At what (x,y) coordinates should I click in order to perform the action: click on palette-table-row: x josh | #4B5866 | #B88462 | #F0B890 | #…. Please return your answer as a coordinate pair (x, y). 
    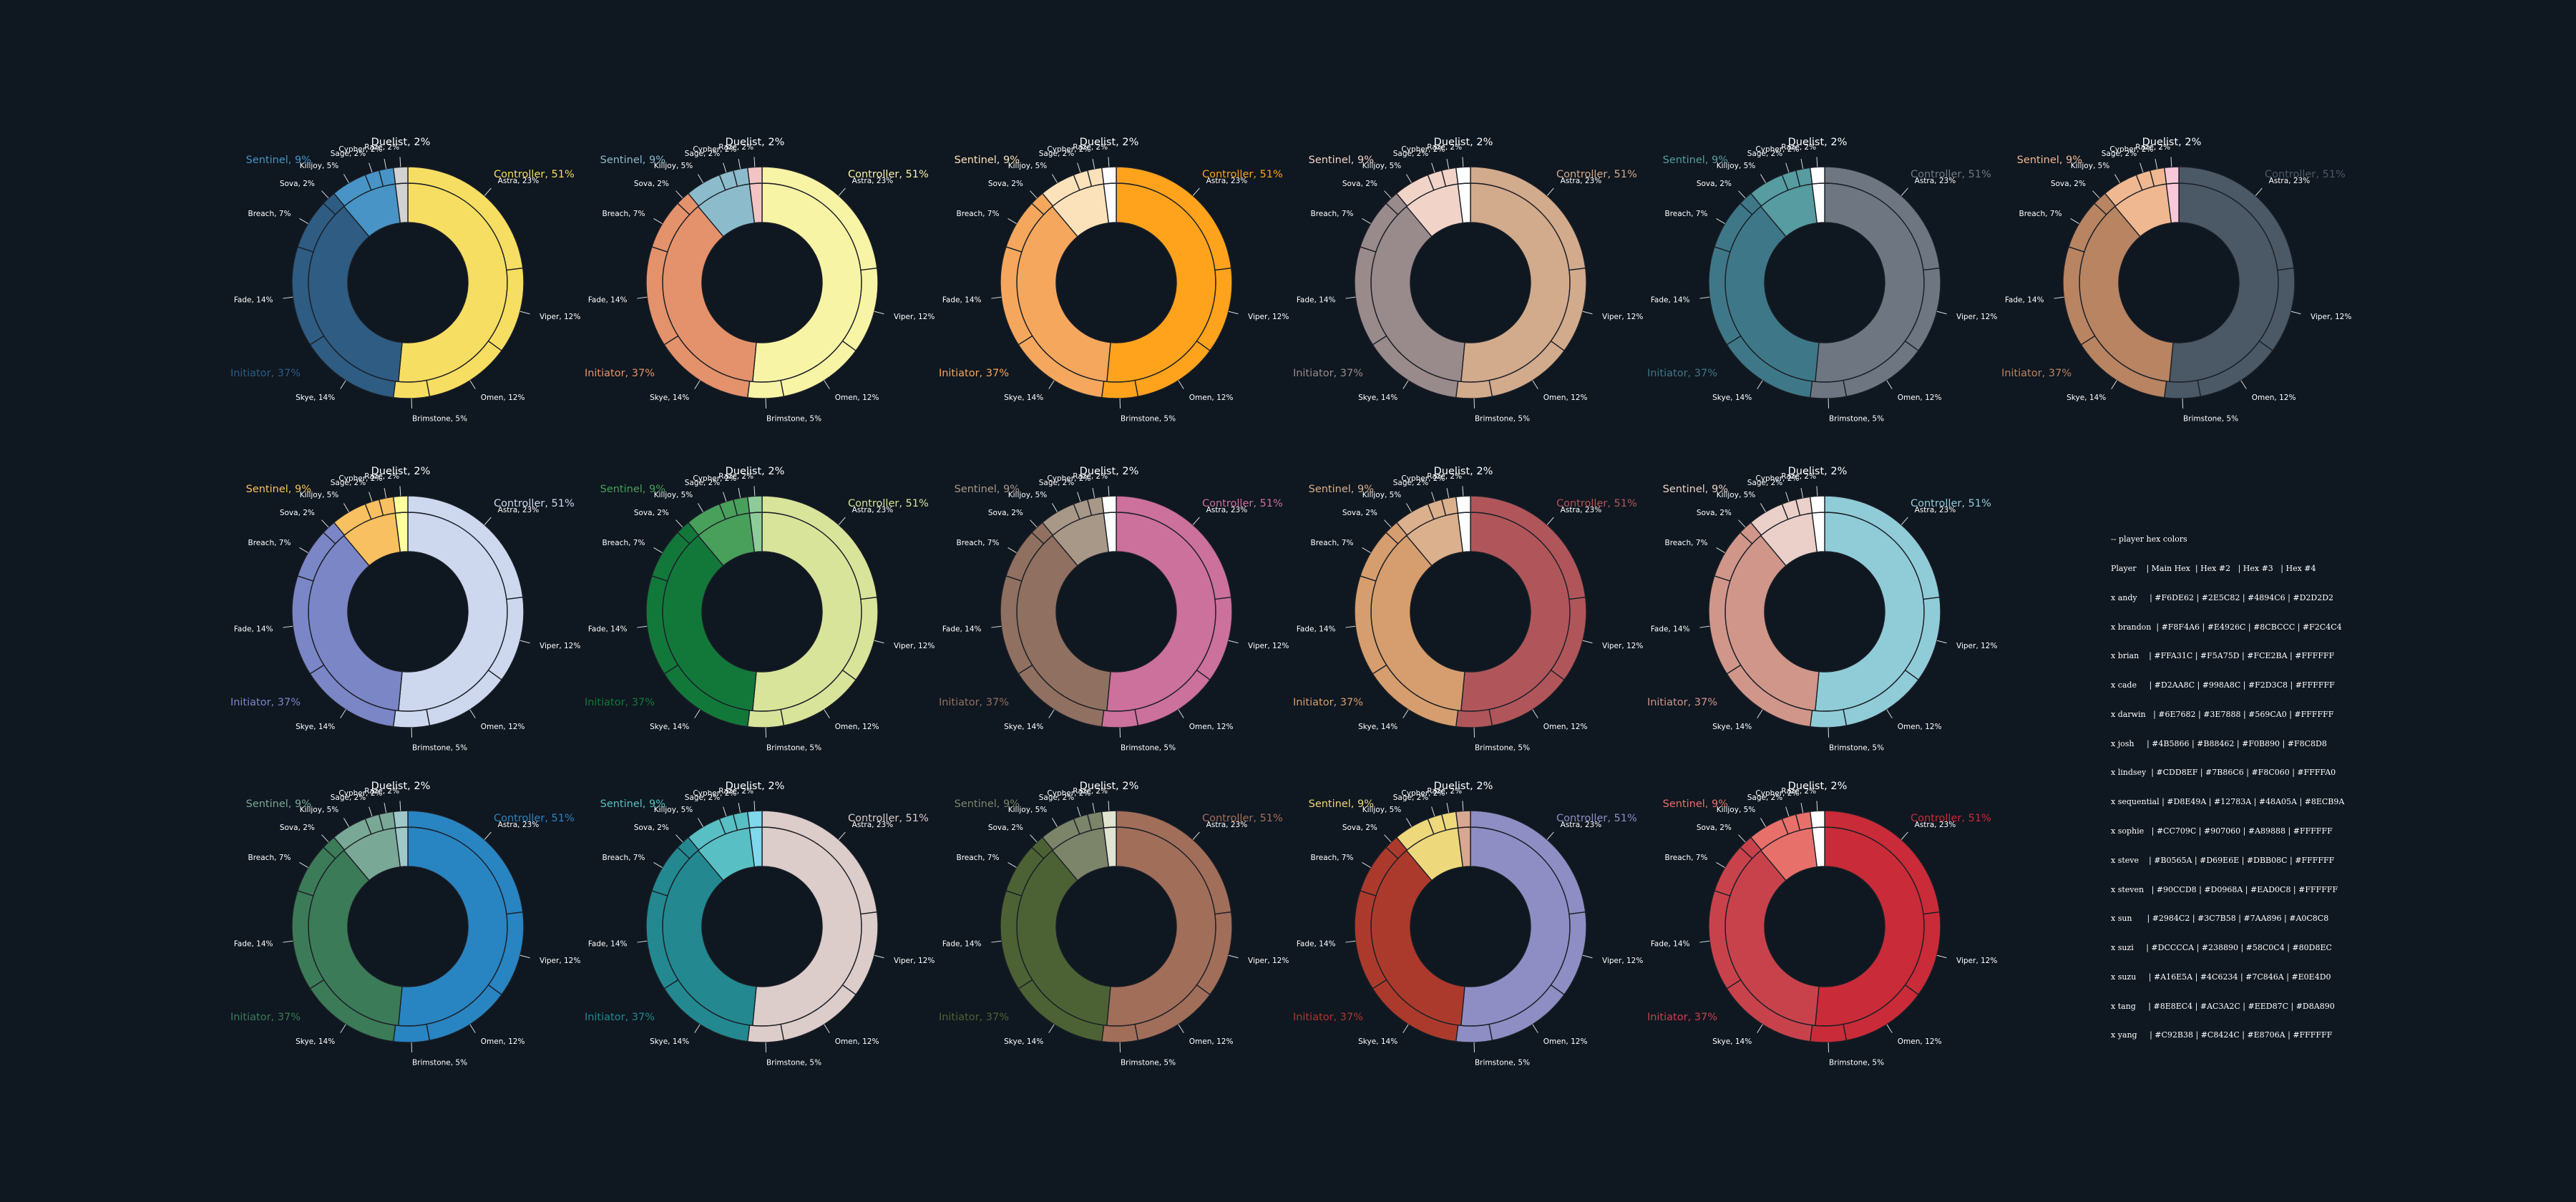
    Looking at the image, I should click on (2219, 743).